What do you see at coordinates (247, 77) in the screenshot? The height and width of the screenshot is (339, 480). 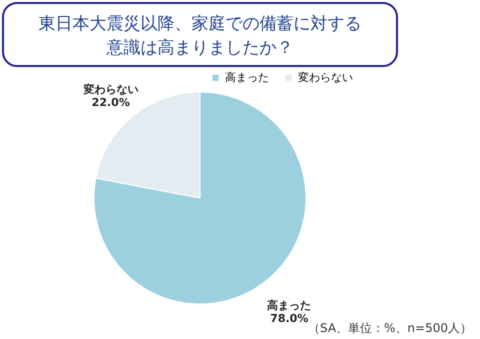 I see `legend-label: 高まった` at bounding box center [247, 77].